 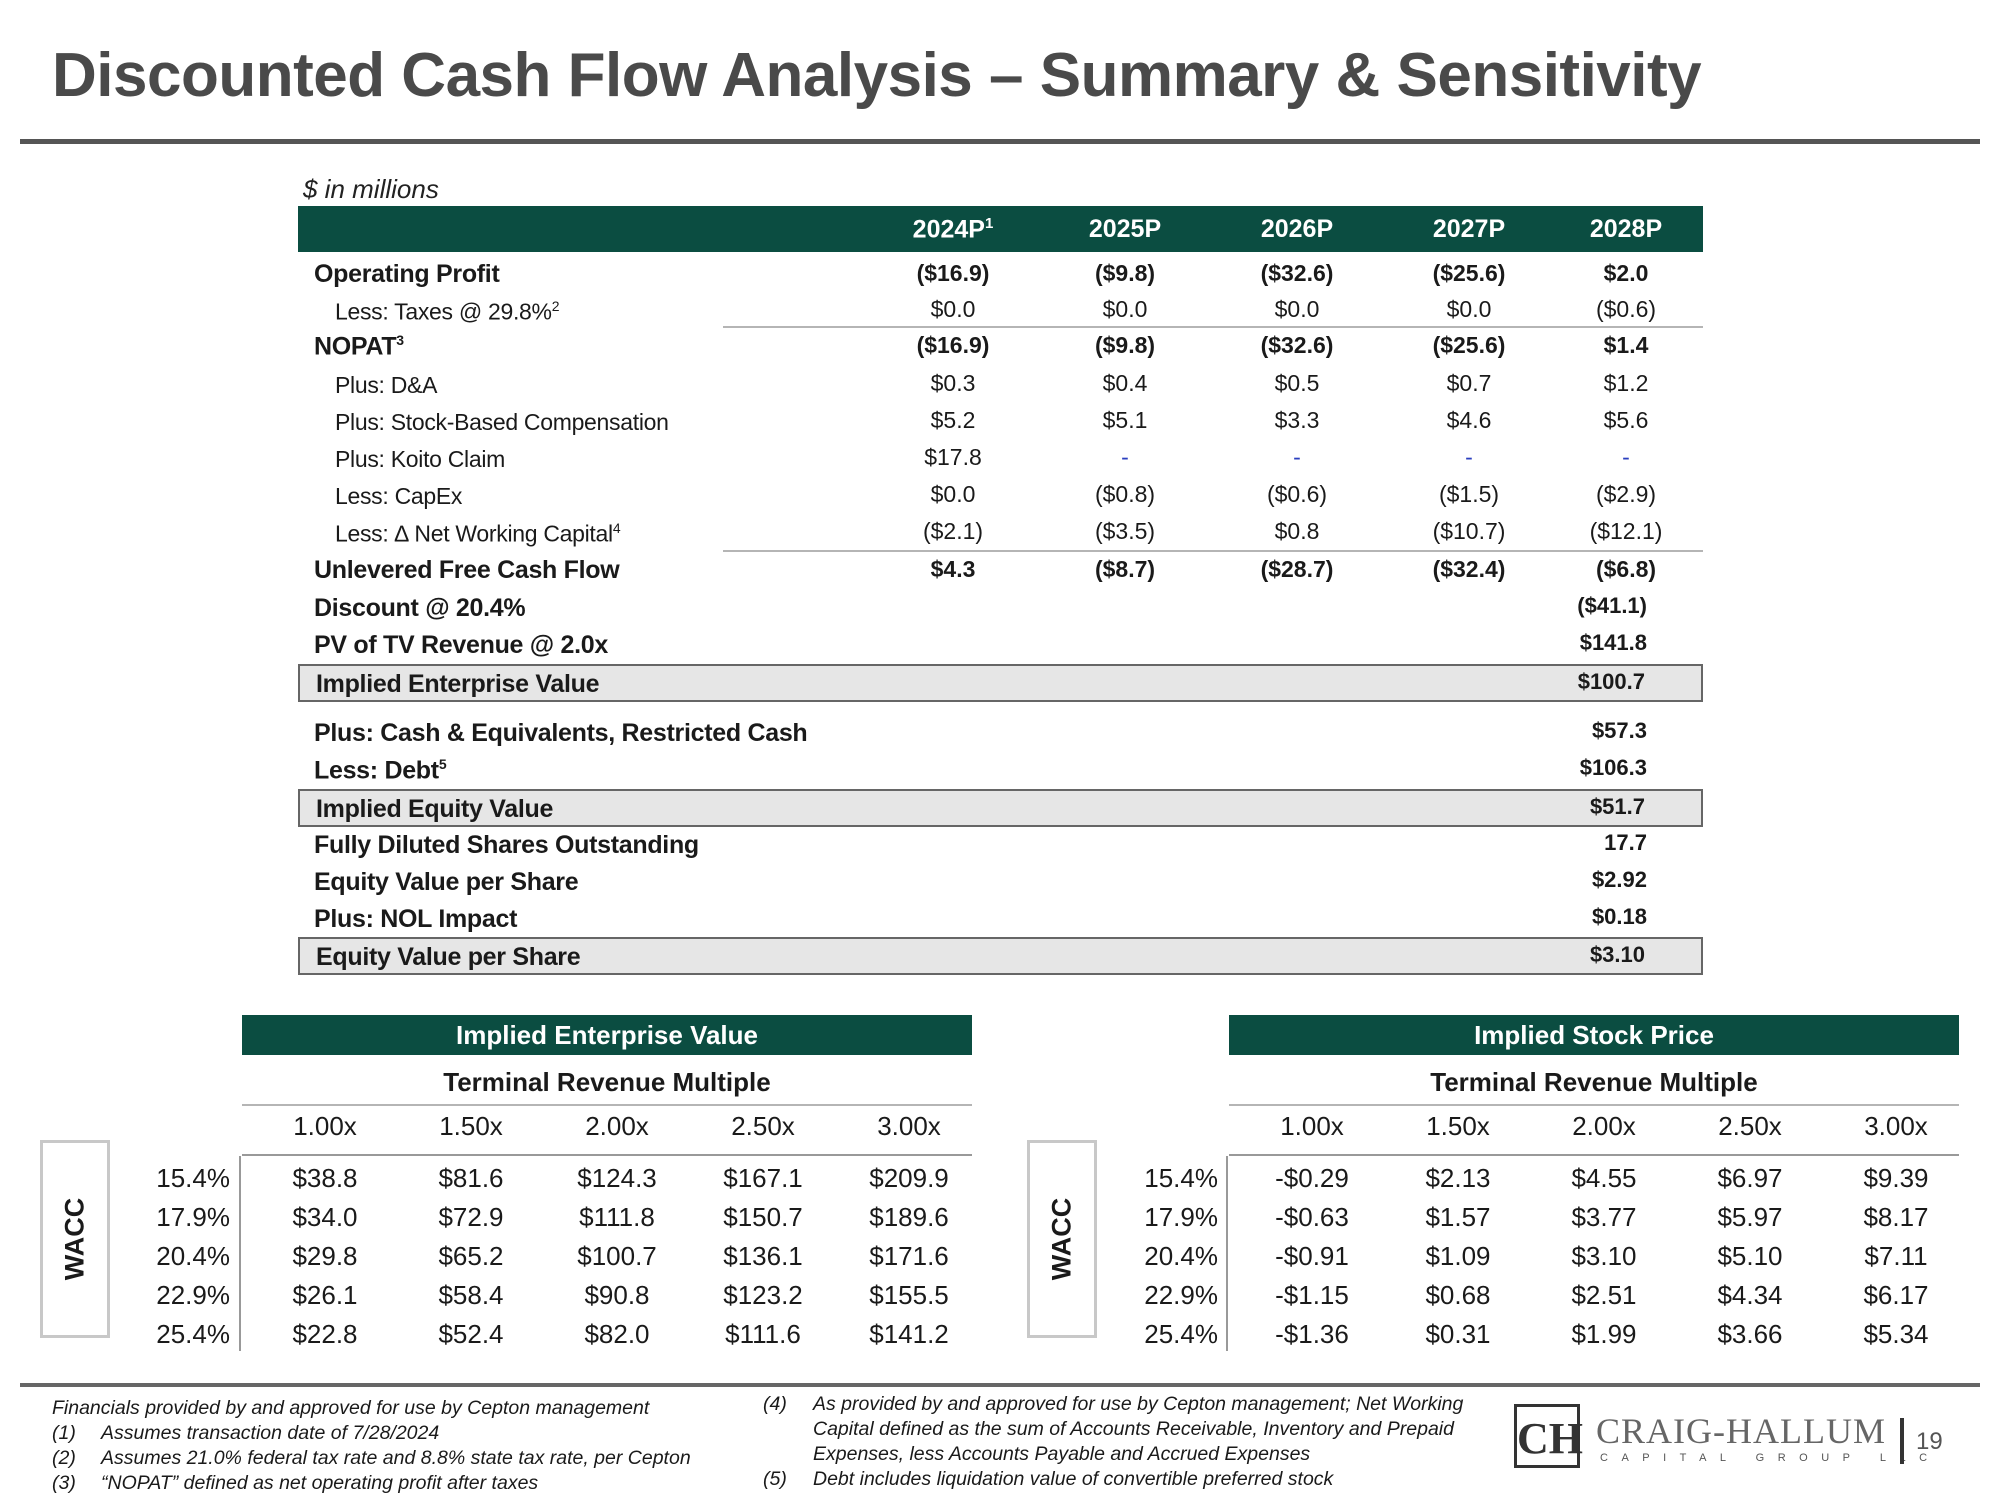 What do you see at coordinates (474, 533) in the screenshot?
I see `row-label-text: Less: ∆ Net Working Capital` at bounding box center [474, 533].